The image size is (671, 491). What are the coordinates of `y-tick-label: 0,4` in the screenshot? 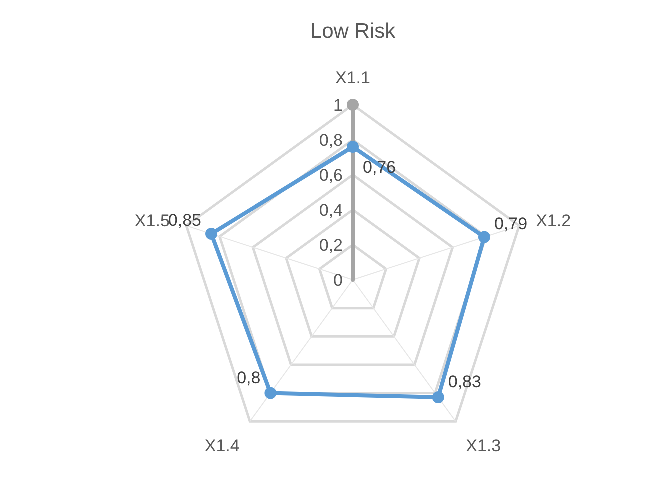 It's located at (331, 210).